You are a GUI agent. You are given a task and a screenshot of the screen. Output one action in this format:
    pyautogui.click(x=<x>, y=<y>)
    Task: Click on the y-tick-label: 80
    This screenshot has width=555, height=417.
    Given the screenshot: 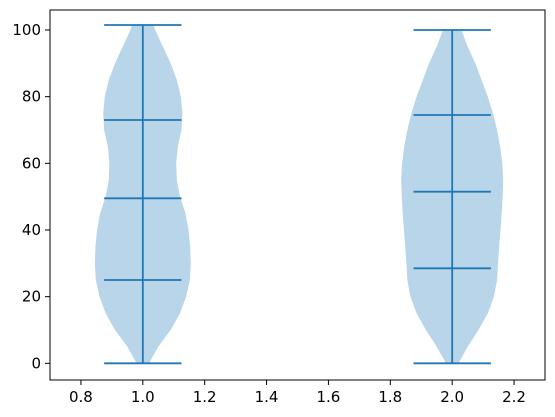 What is the action you would take?
    pyautogui.click(x=31, y=97)
    